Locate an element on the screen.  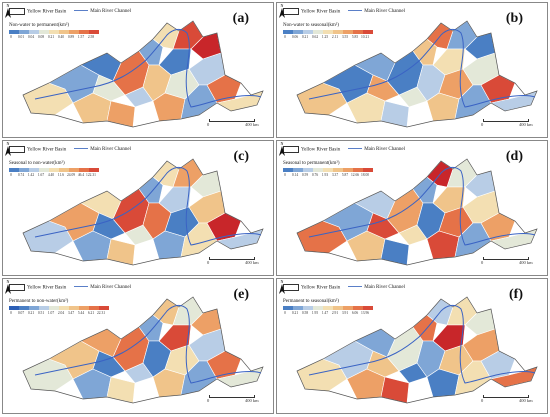
panel-label: (c) is located at coordinates (241, 156).